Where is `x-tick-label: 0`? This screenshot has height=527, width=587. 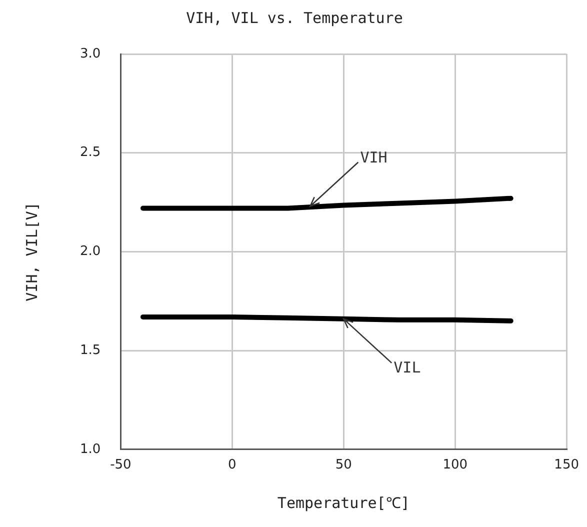 x-tick-label: 0 is located at coordinates (232, 465).